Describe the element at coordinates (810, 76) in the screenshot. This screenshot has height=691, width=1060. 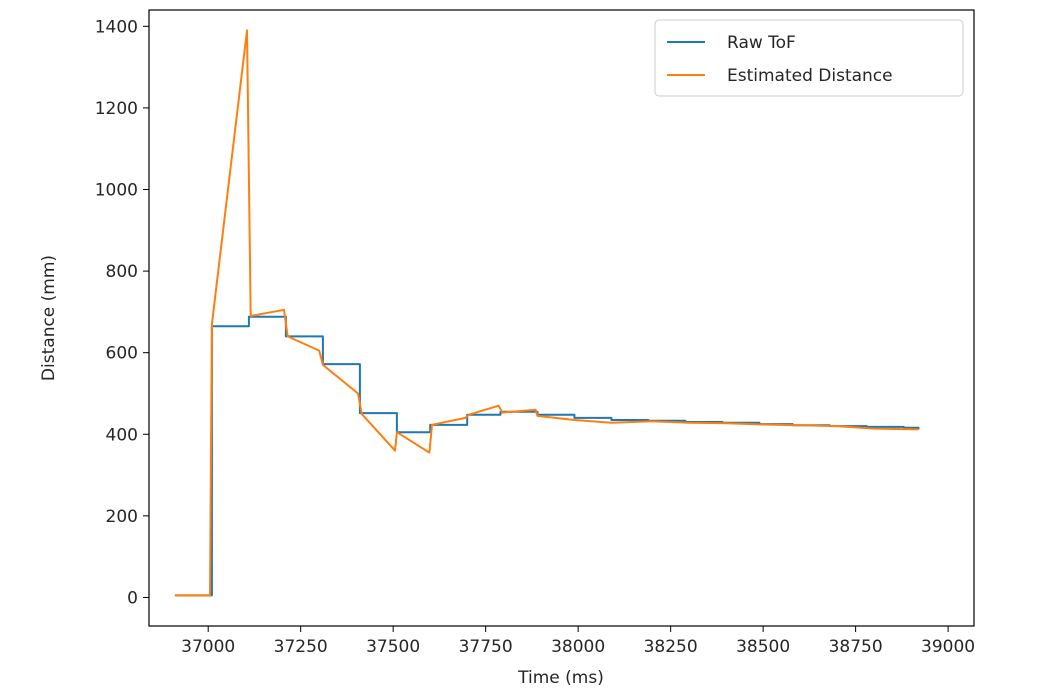
I see `legend-label: Estimated Distance` at that location.